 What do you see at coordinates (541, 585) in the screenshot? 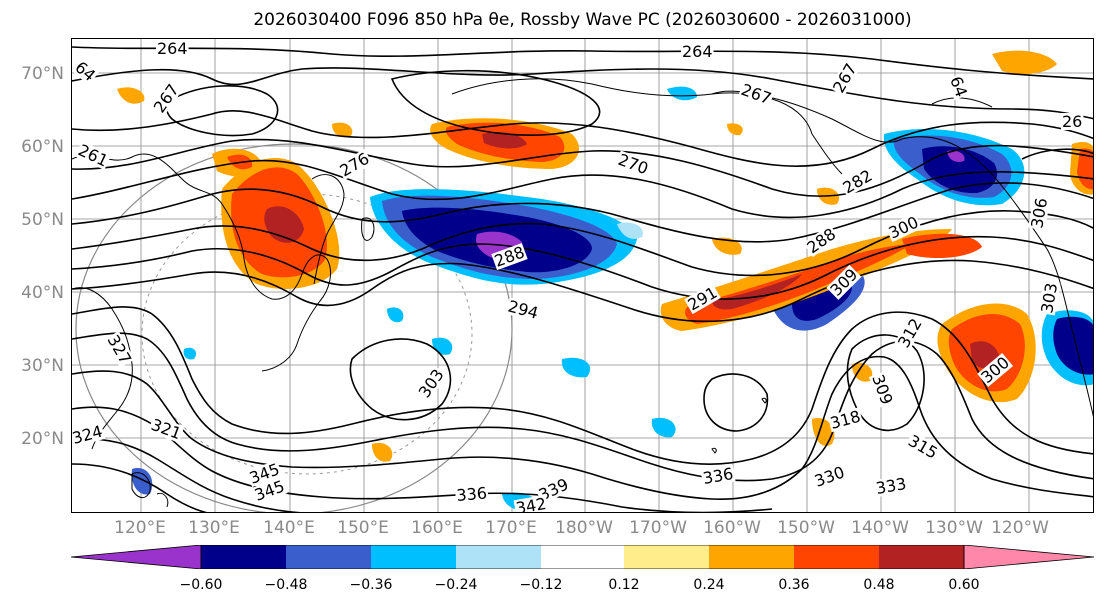
I see `colorbar-tick-label: −0.12` at bounding box center [541, 585].